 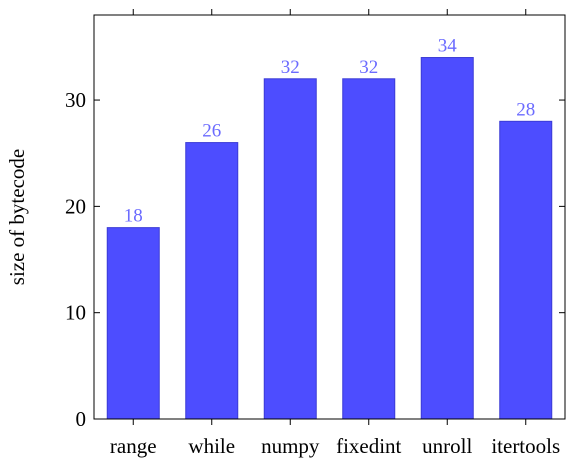 What do you see at coordinates (525, 109) in the screenshot?
I see `bar-value-label-itertools: 28` at bounding box center [525, 109].